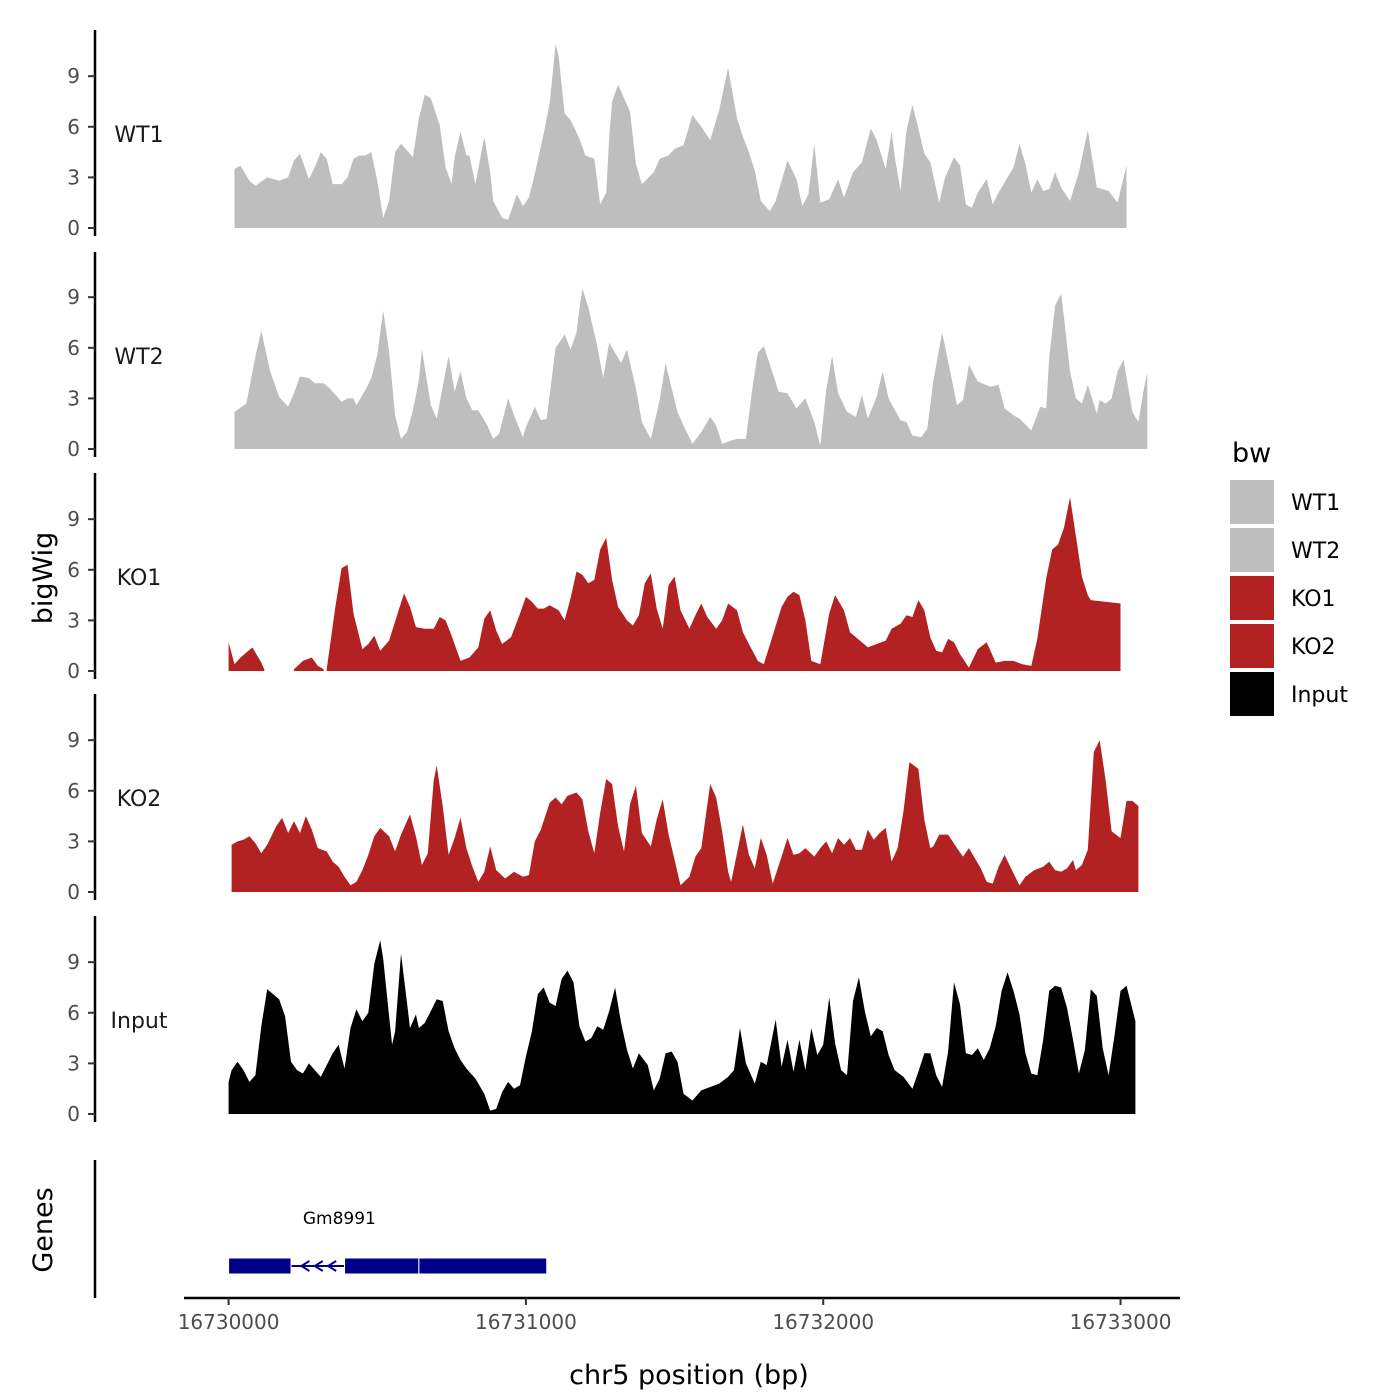 The width and height of the screenshot is (1400, 1400). Describe the element at coordinates (1251, 453) in the screenshot. I see `legend-title: bw` at that location.